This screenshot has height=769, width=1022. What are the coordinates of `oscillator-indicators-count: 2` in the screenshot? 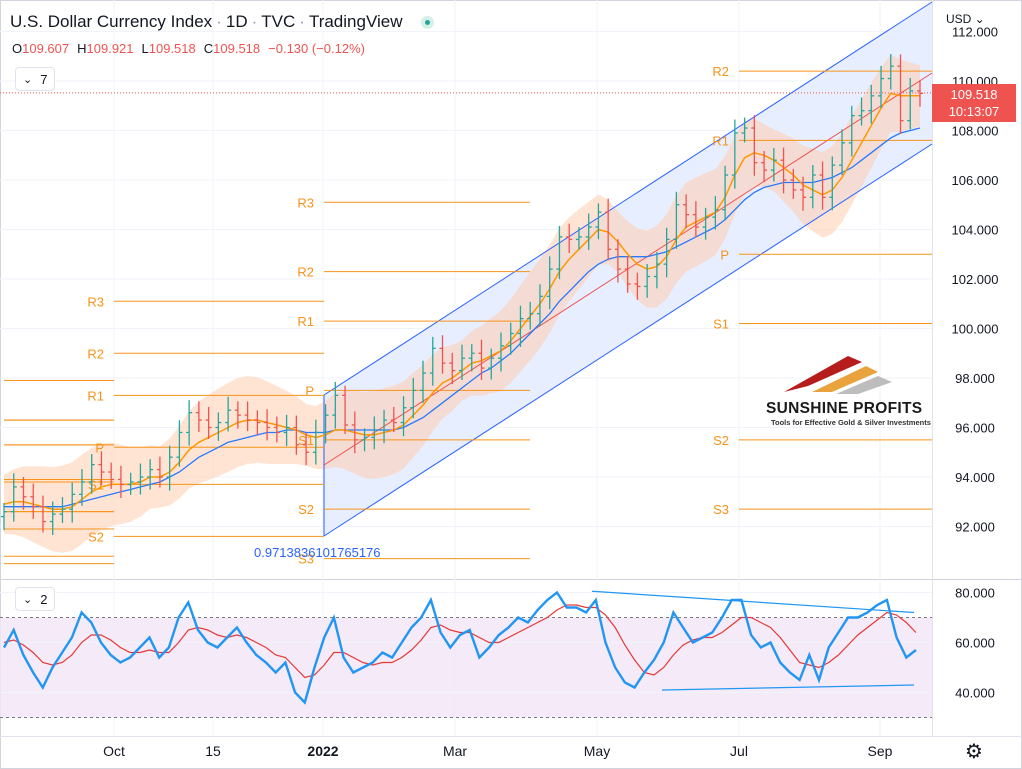 It's located at (44, 599).